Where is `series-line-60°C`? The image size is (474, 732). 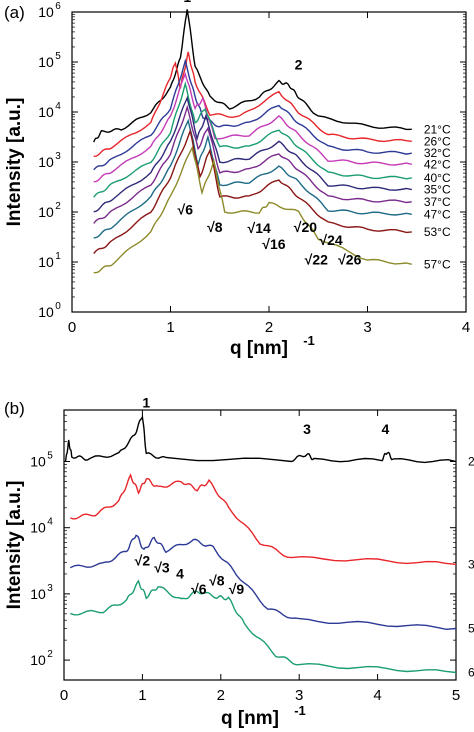 series-line-60°C is located at coordinates (263, 626).